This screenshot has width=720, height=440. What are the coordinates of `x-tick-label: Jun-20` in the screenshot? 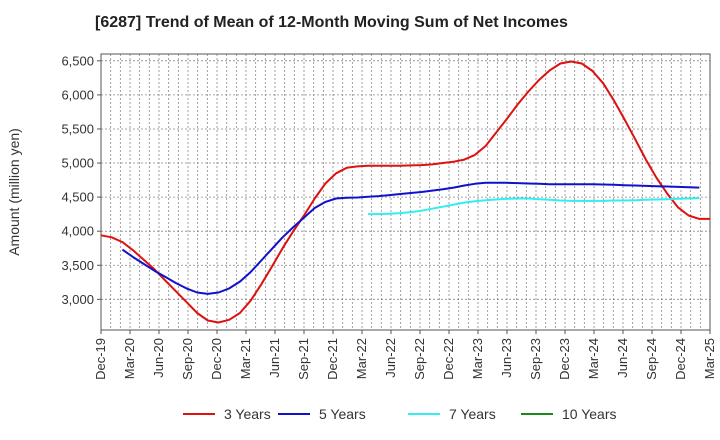 It's located at (158, 358).